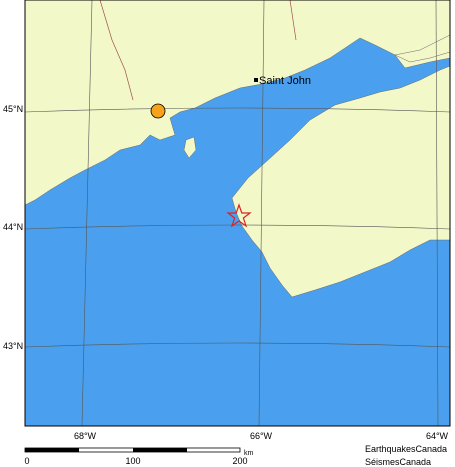  Describe the element at coordinates (239, 461) in the screenshot. I see `scale-label: 200` at that location.